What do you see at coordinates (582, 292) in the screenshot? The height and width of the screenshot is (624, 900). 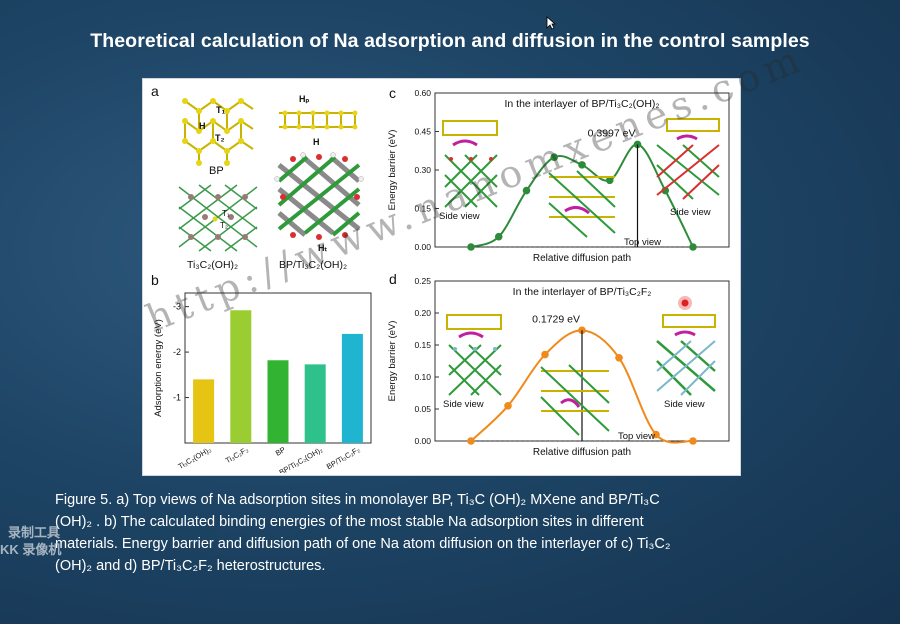 I see `chart-title: In the interlayer of BP/Ti₃C₂F₂` at bounding box center [582, 292].